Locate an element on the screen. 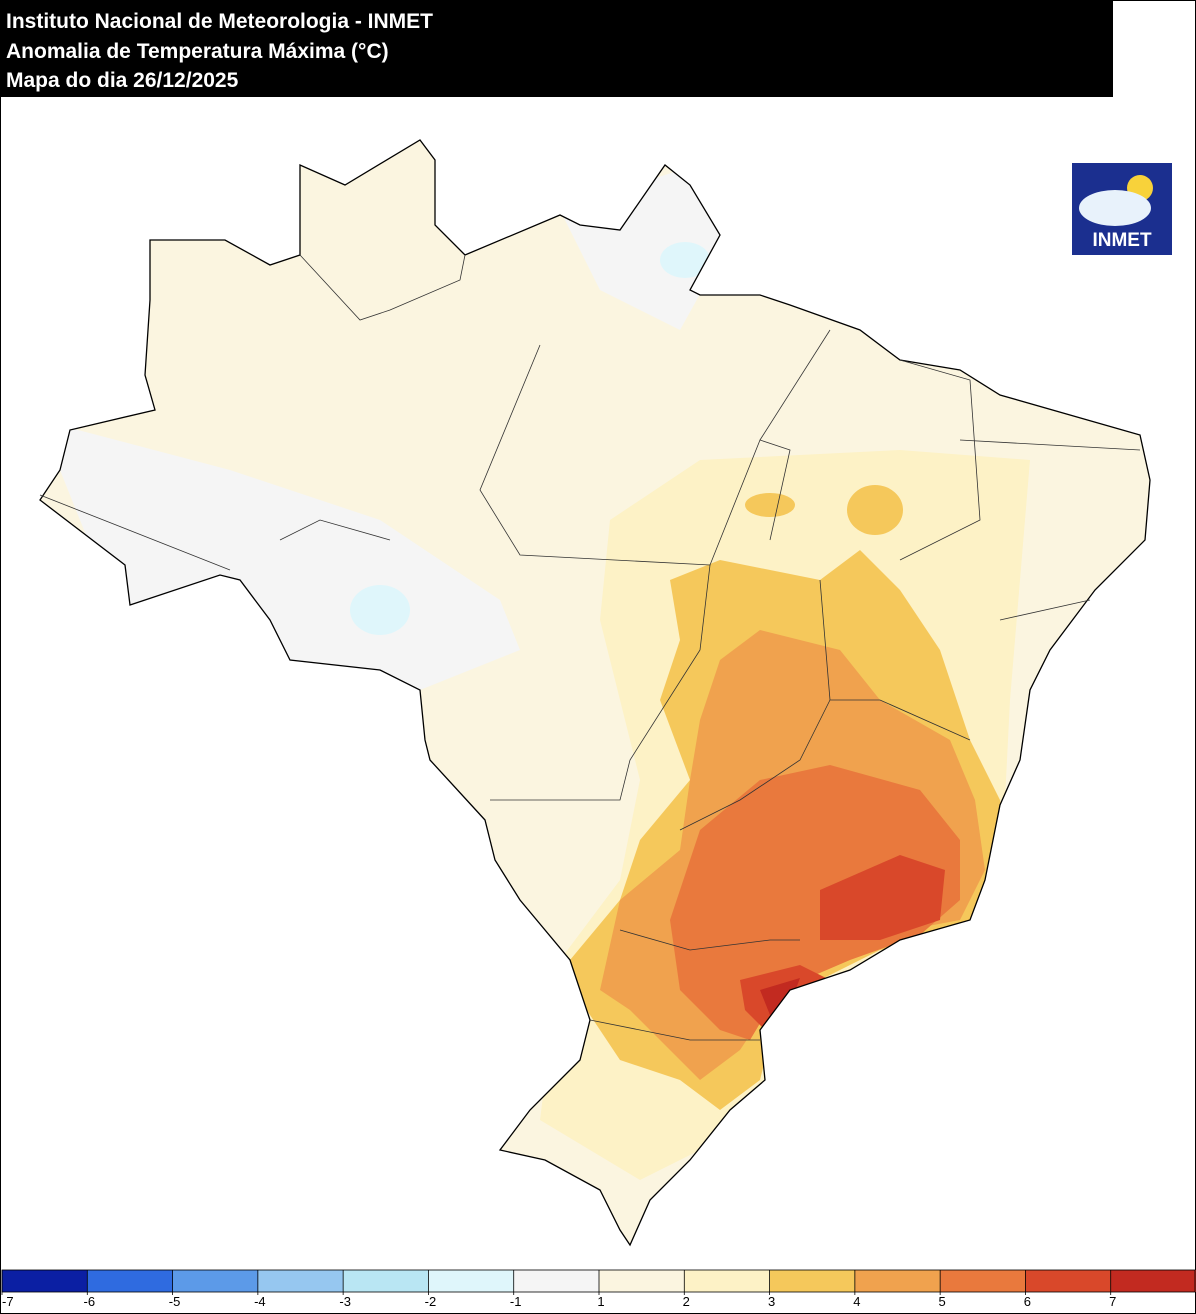  colorbar-tick-label: 1 is located at coordinates (600, 1301).